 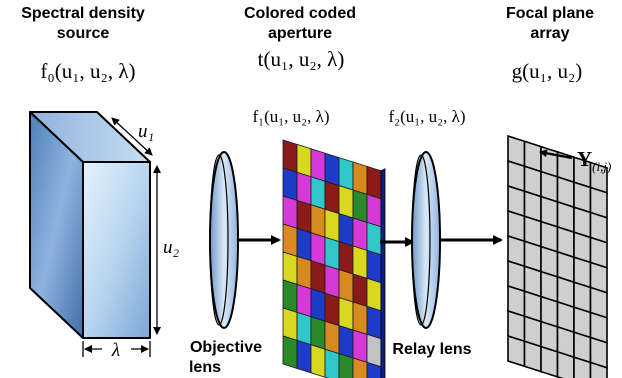 I want to click on relay-lens, so click(x=426, y=240).